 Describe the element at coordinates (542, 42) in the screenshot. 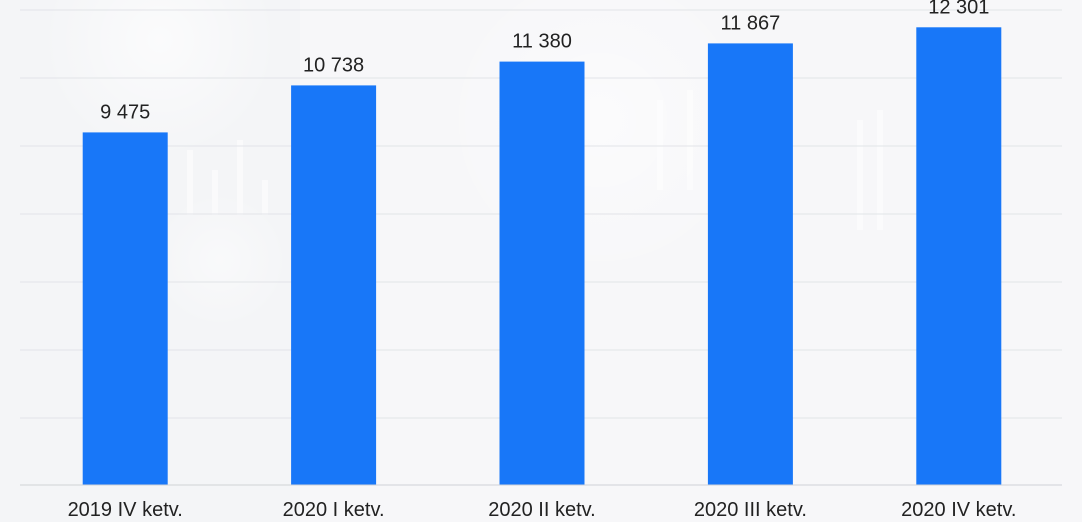

I see `data-label-3: 11 380` at that location.